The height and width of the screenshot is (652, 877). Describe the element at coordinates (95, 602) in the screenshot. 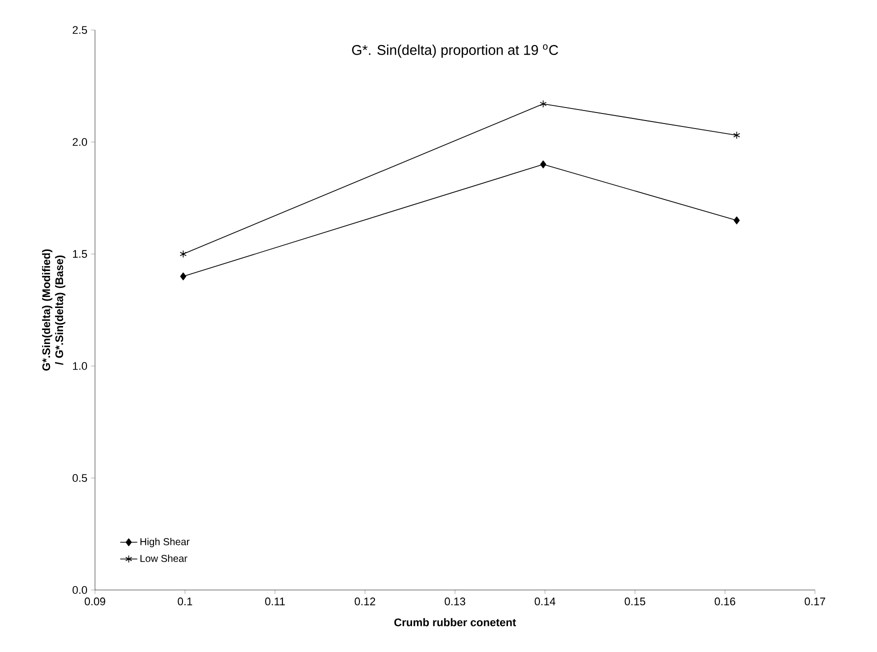

I see `x-tick-label: 0.09` at that location.